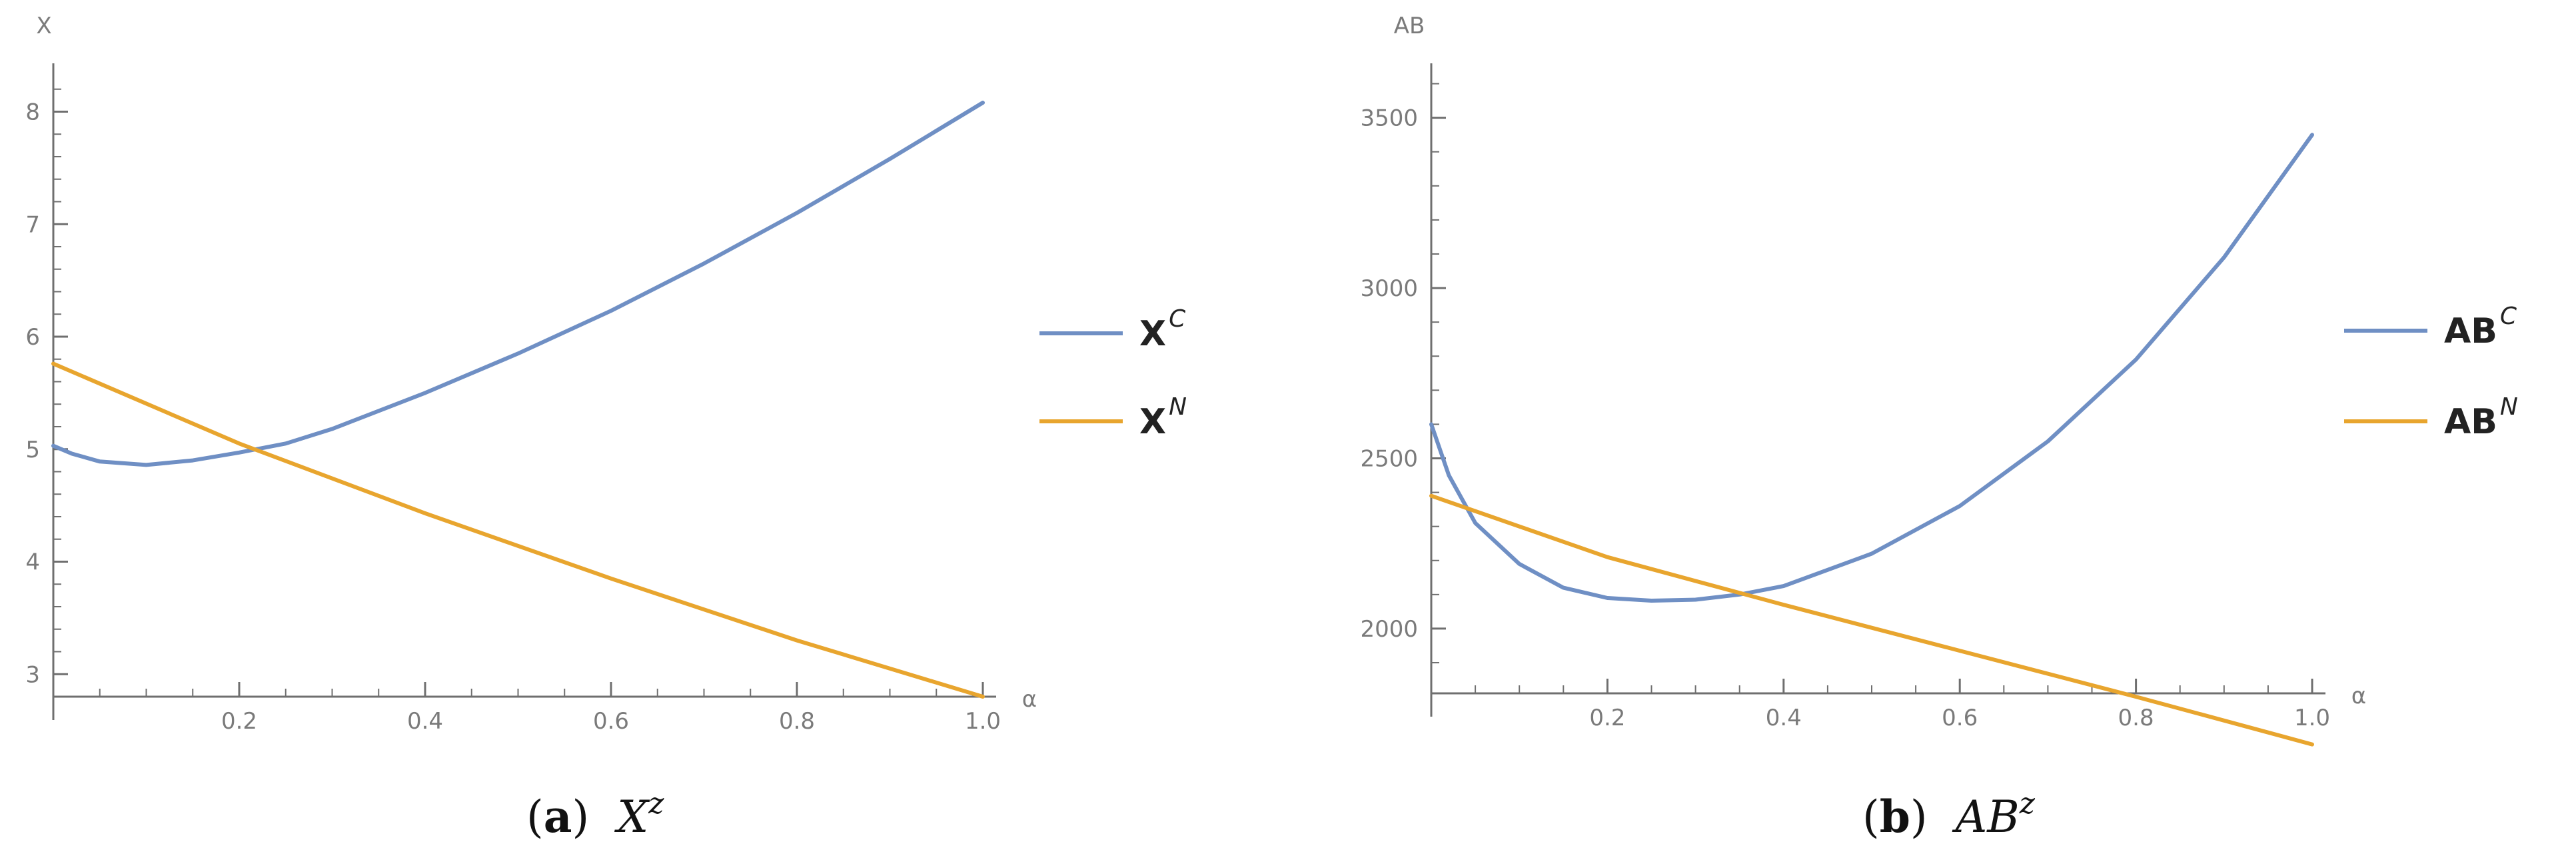 The image size is (2576, 866). I want to click on y-tick-label: 3000, so click(1389, 288).